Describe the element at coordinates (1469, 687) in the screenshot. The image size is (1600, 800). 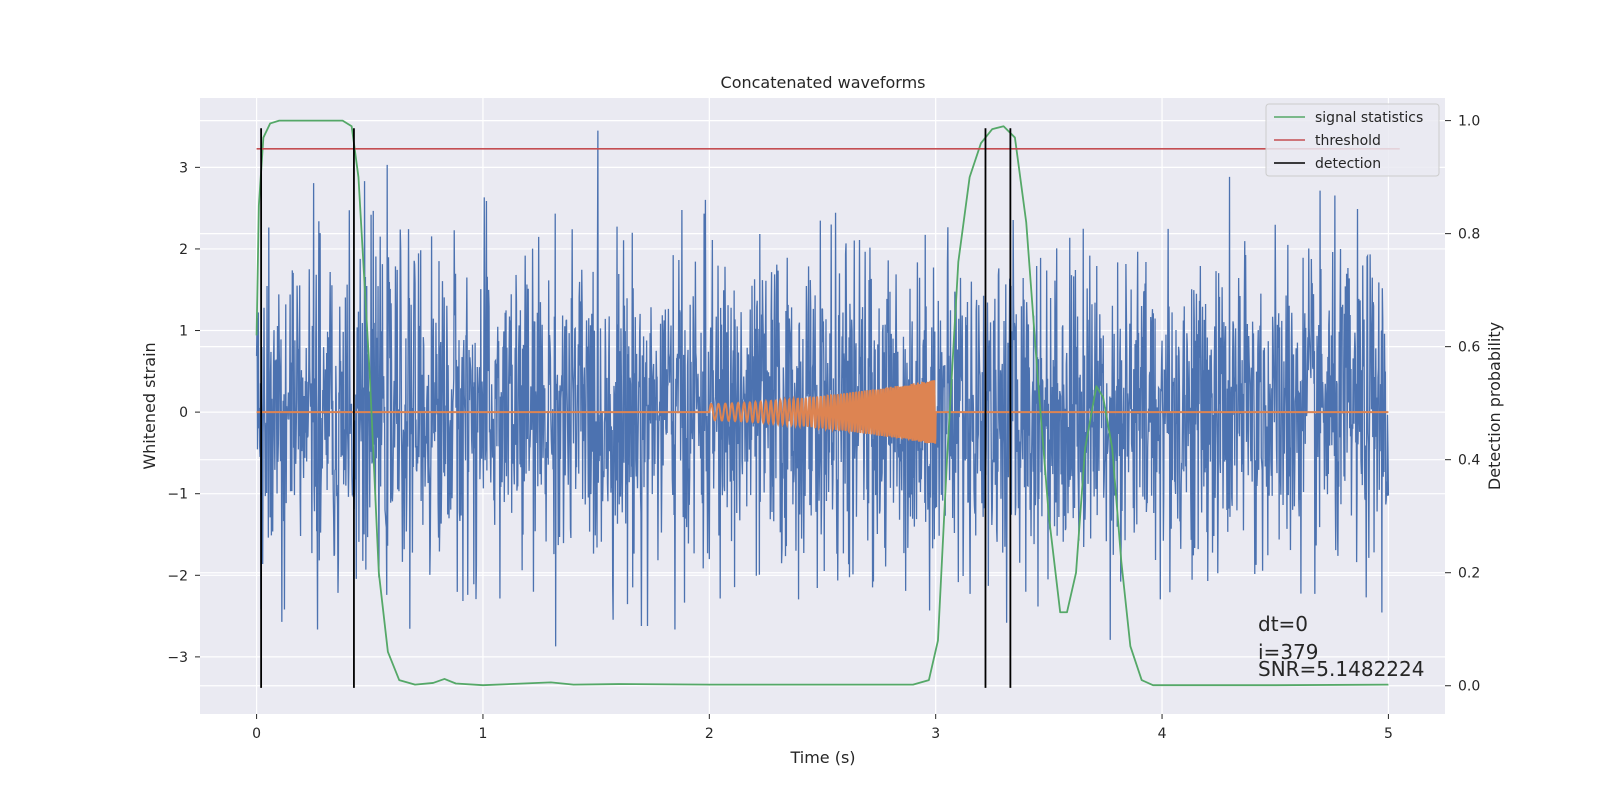
I see `y2-tick-label: 0.0` at that location.